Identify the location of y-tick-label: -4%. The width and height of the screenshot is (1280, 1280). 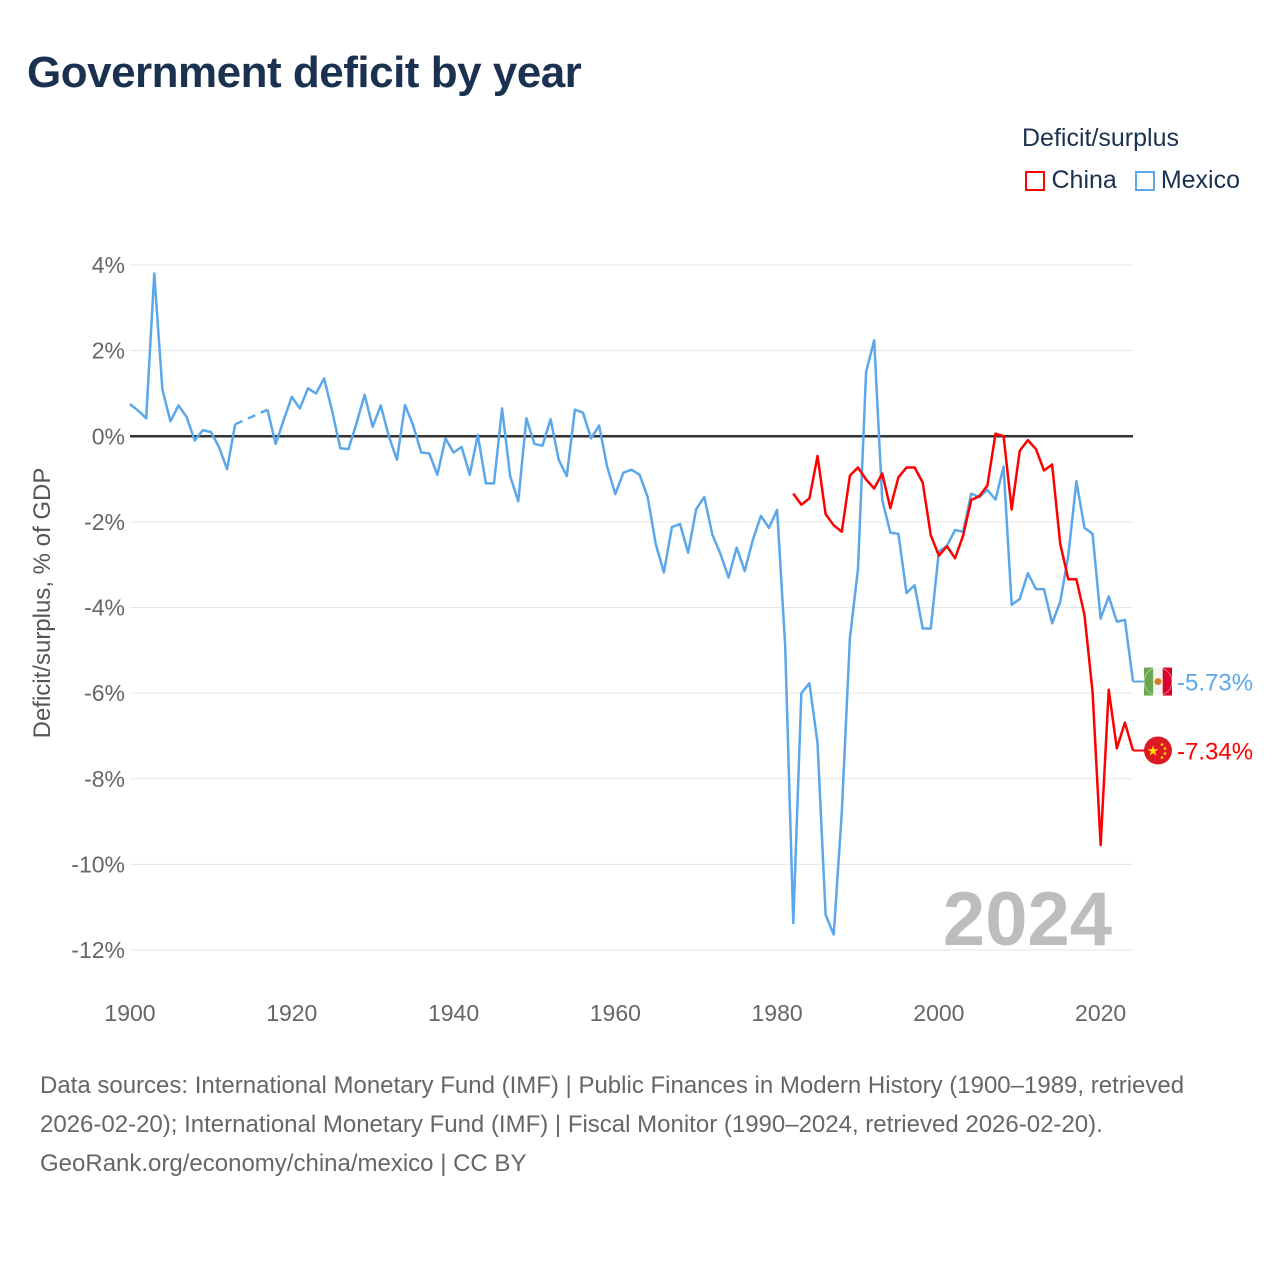
(104, 608).